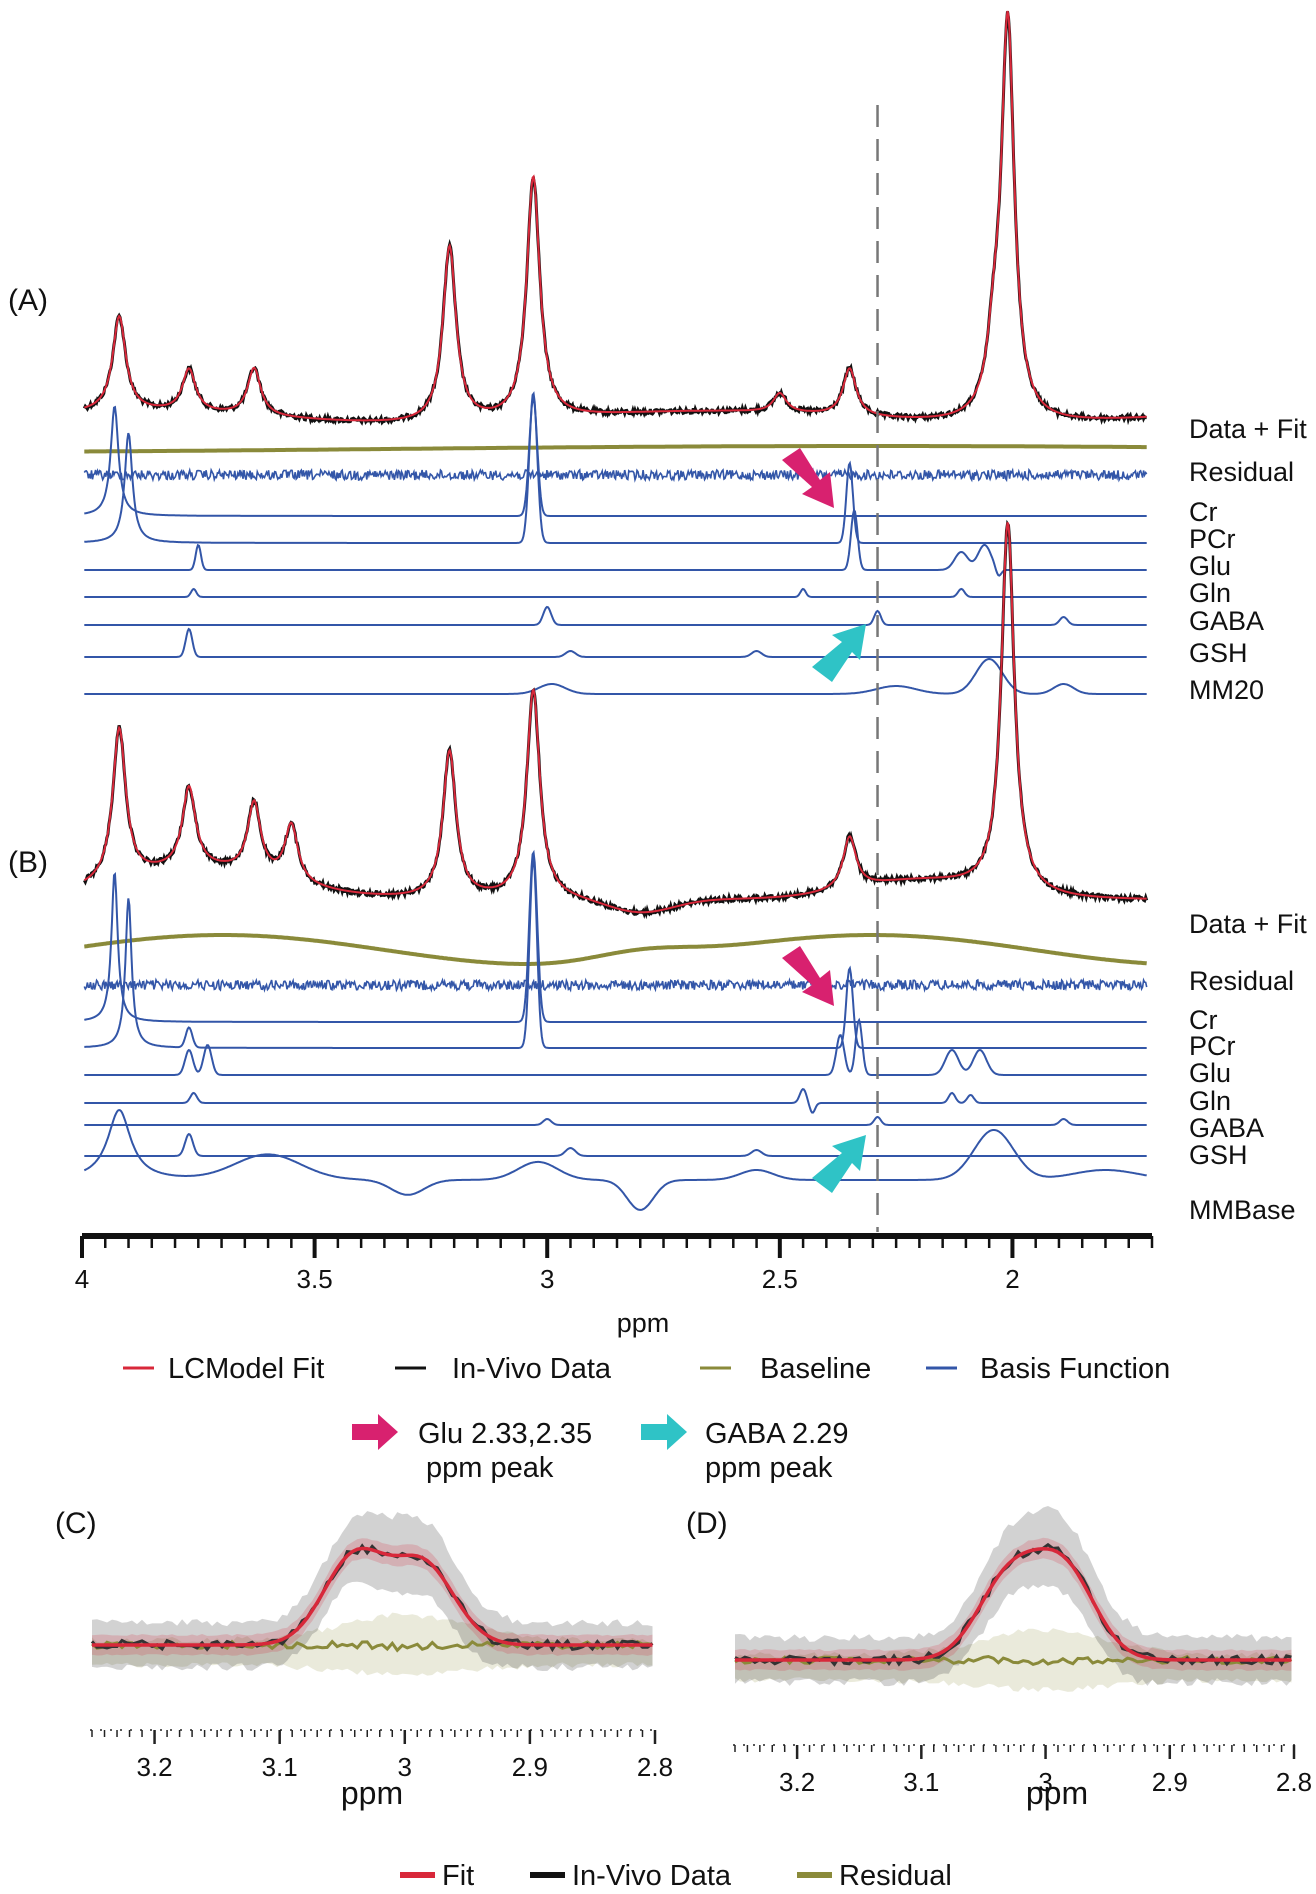 The height and width of the screenshot is (1894, 1316). I want to click on legend-bottom: Fit In-Vivo Data Residual, so click(676, 1876).